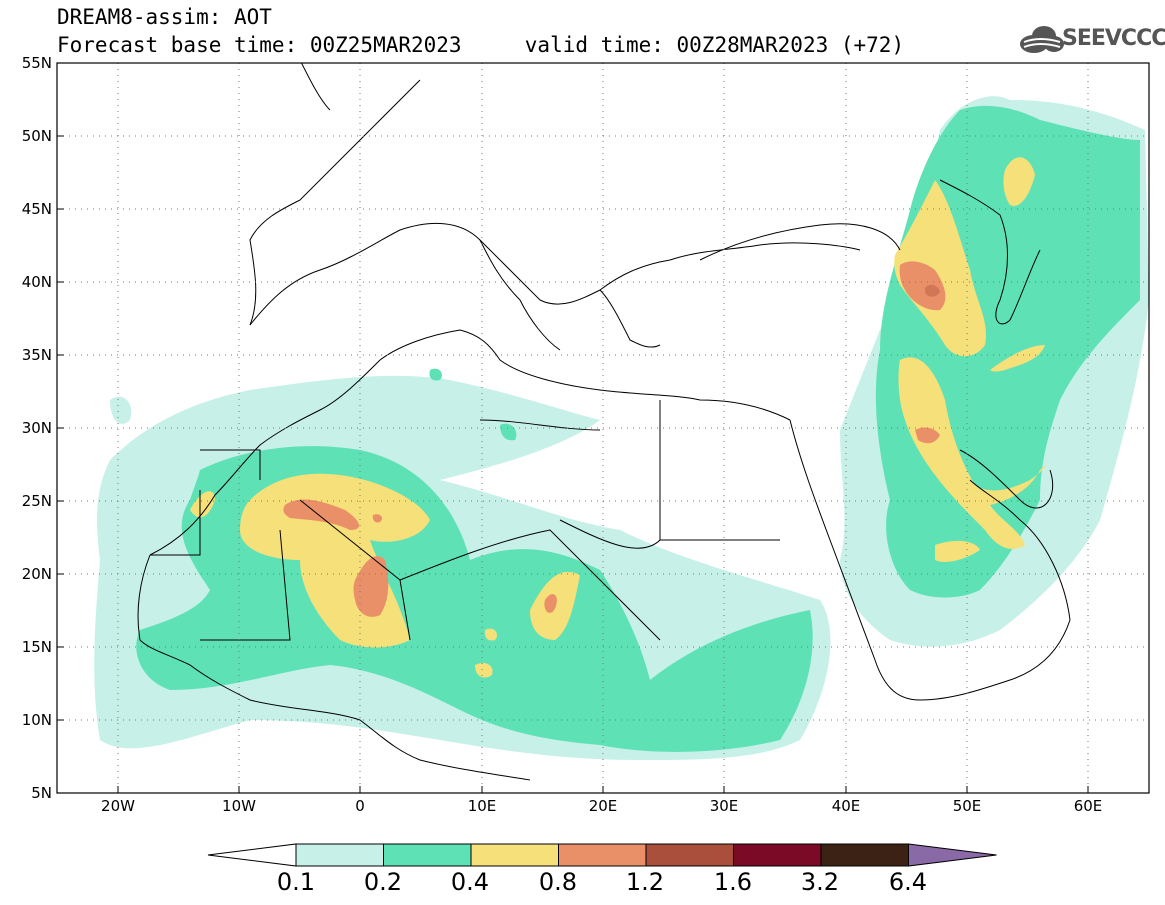 Image resolution: width=1165 pixels, height=905 pixels. What do you see at coordinates (724, 806) in the screenshot?
I see `lon-label-30e: 30E` at bounding box center [724, 806].